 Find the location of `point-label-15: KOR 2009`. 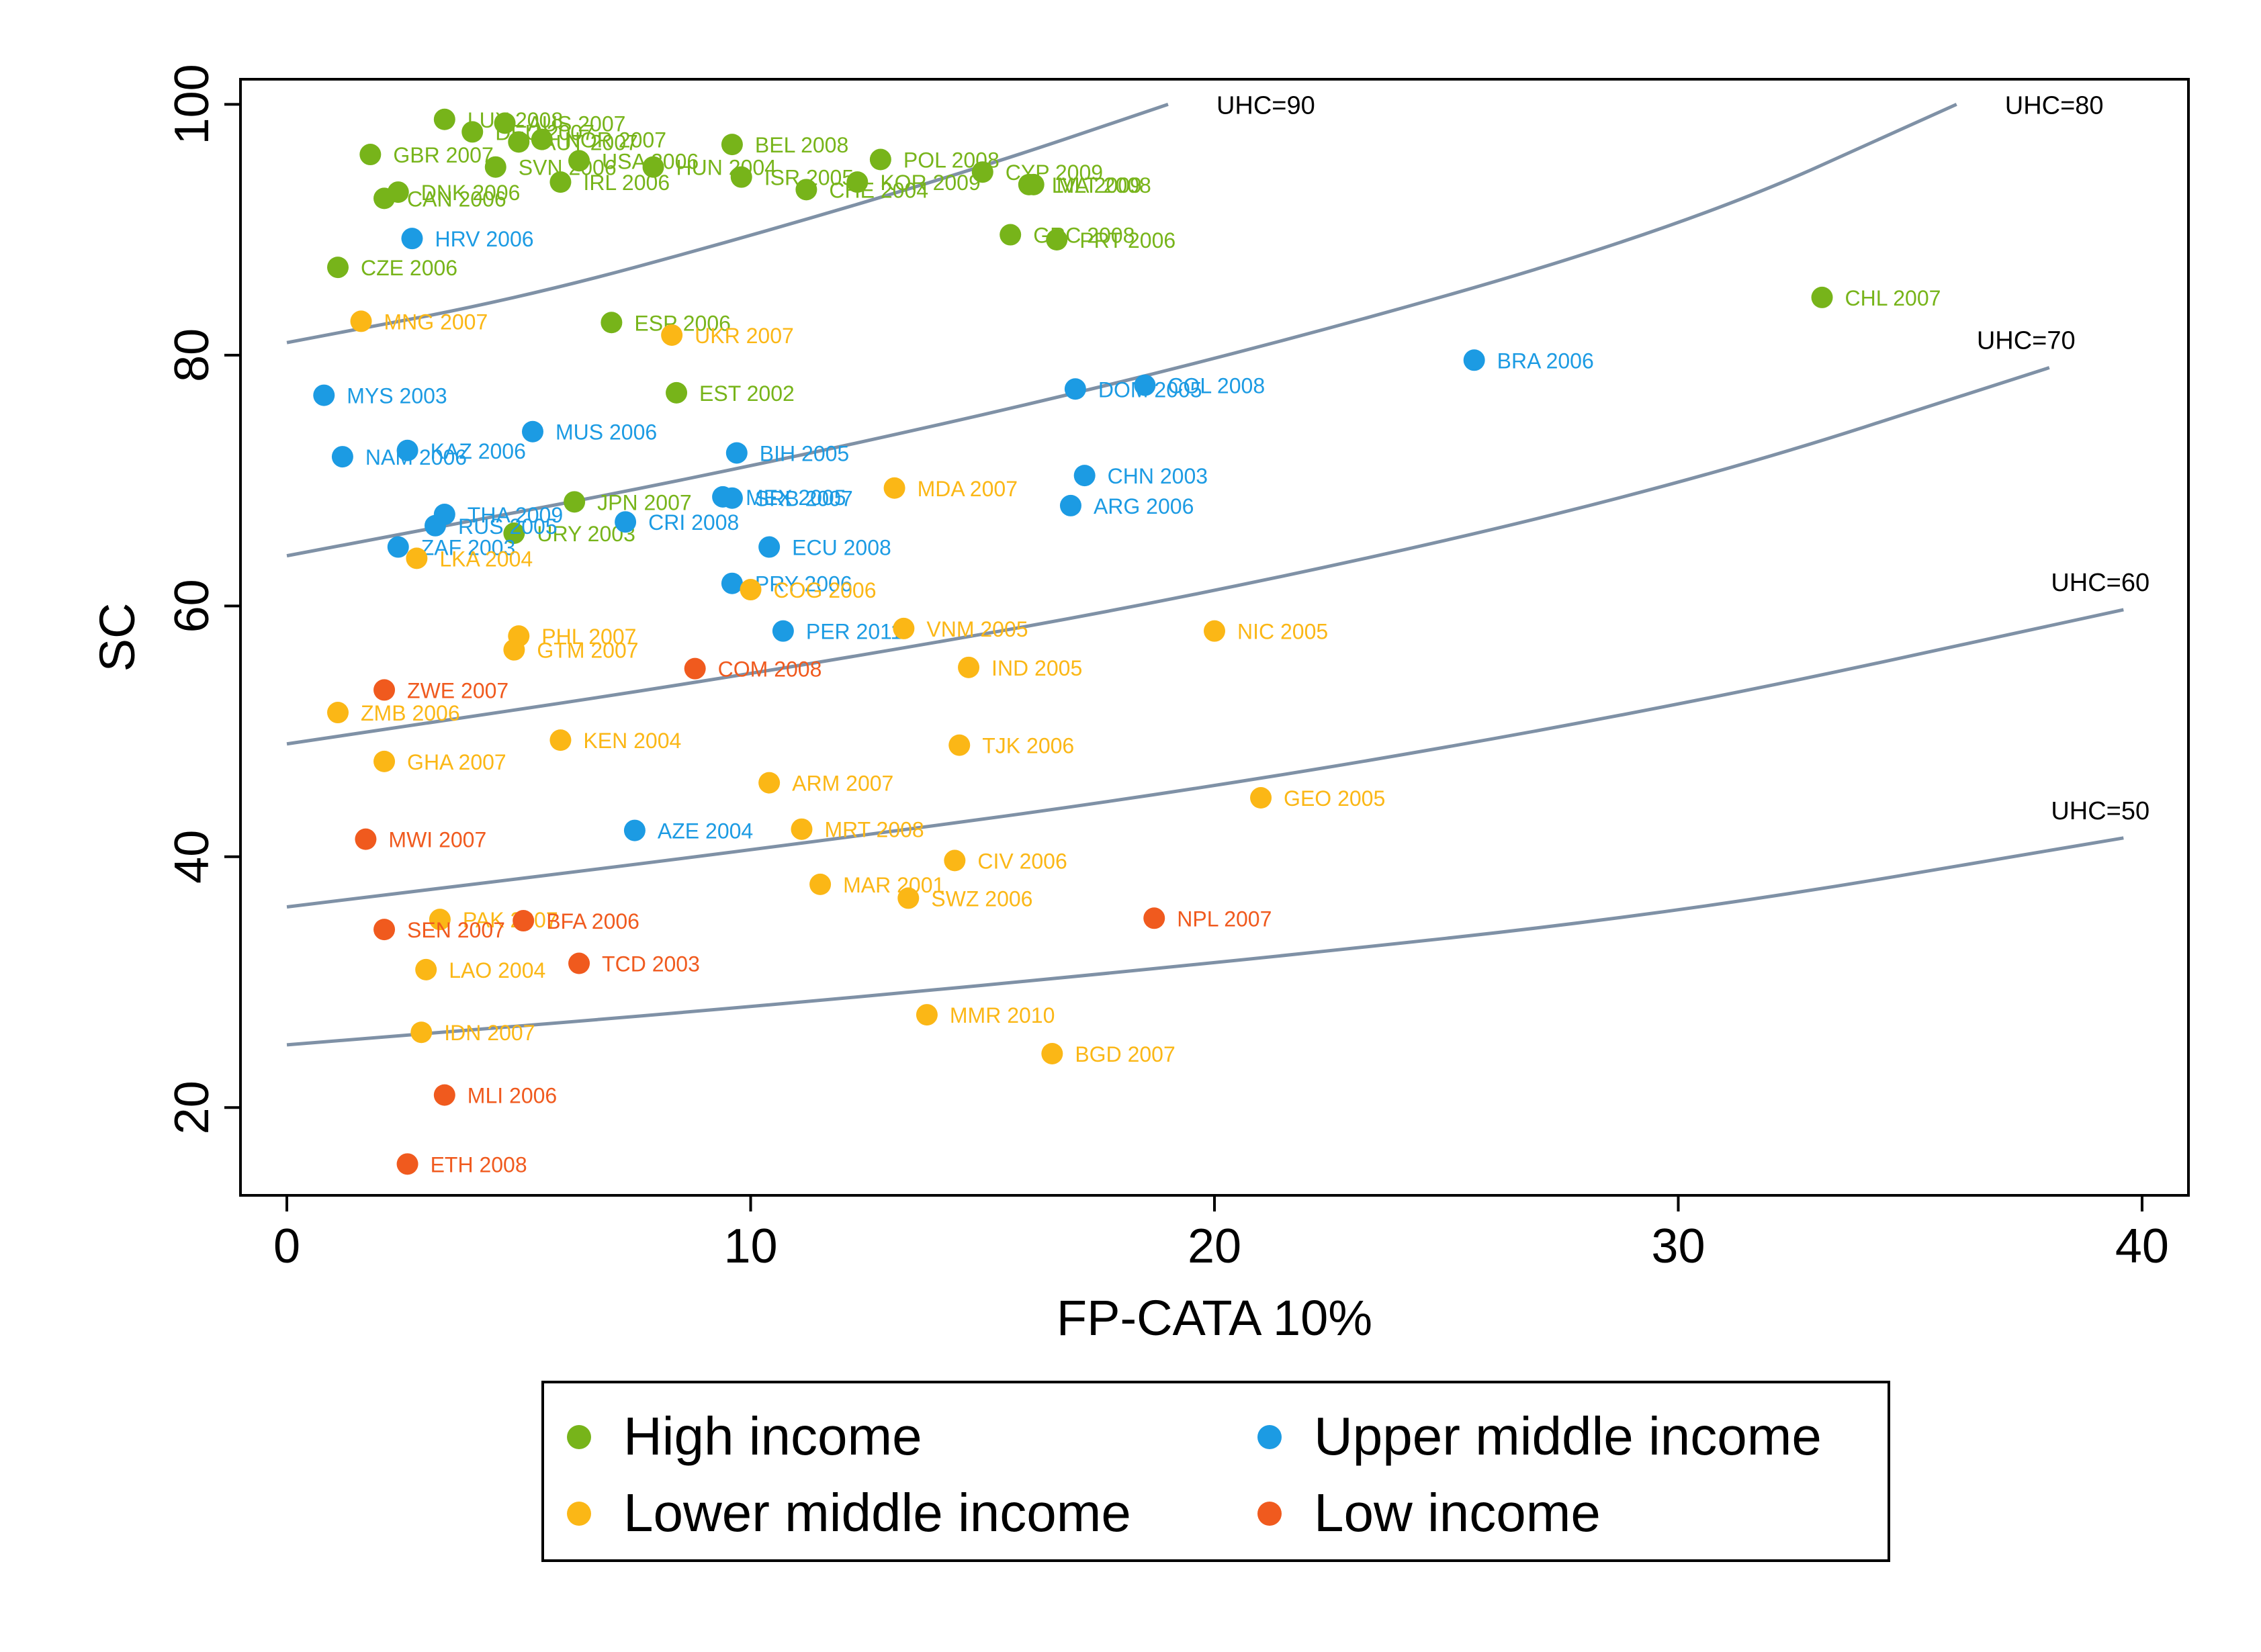

point-label-15: KOR 2009 is located at coordinates (930, 183).